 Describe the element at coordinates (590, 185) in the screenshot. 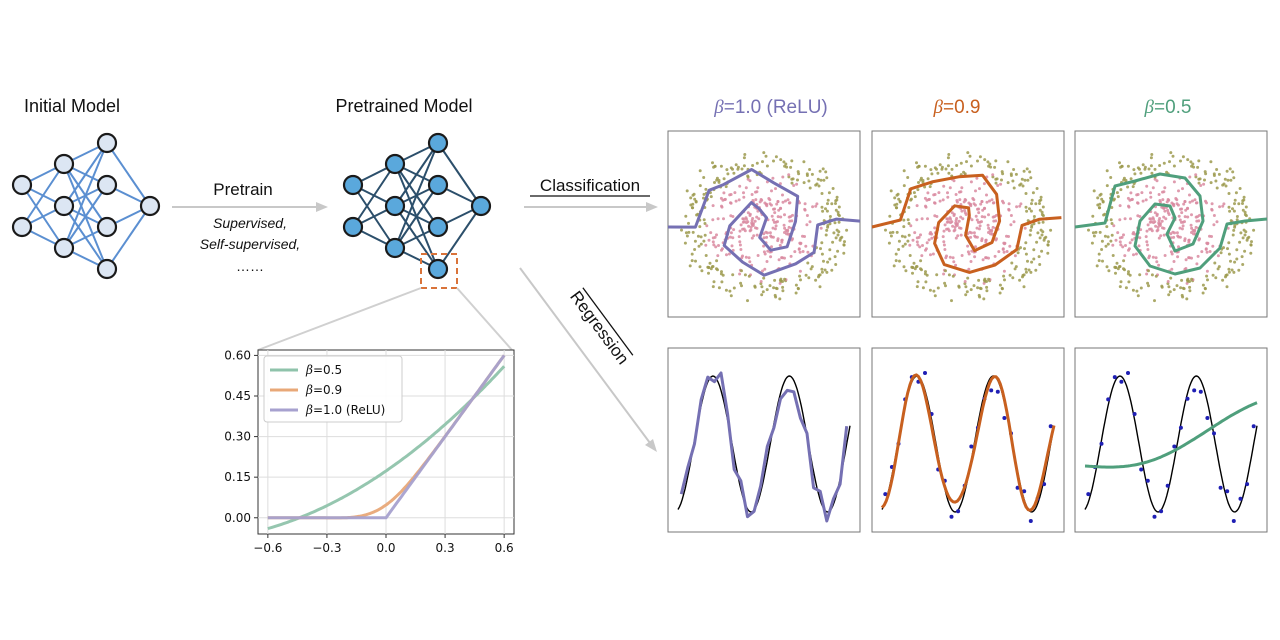

I see `classification-label: Classification` at that location.